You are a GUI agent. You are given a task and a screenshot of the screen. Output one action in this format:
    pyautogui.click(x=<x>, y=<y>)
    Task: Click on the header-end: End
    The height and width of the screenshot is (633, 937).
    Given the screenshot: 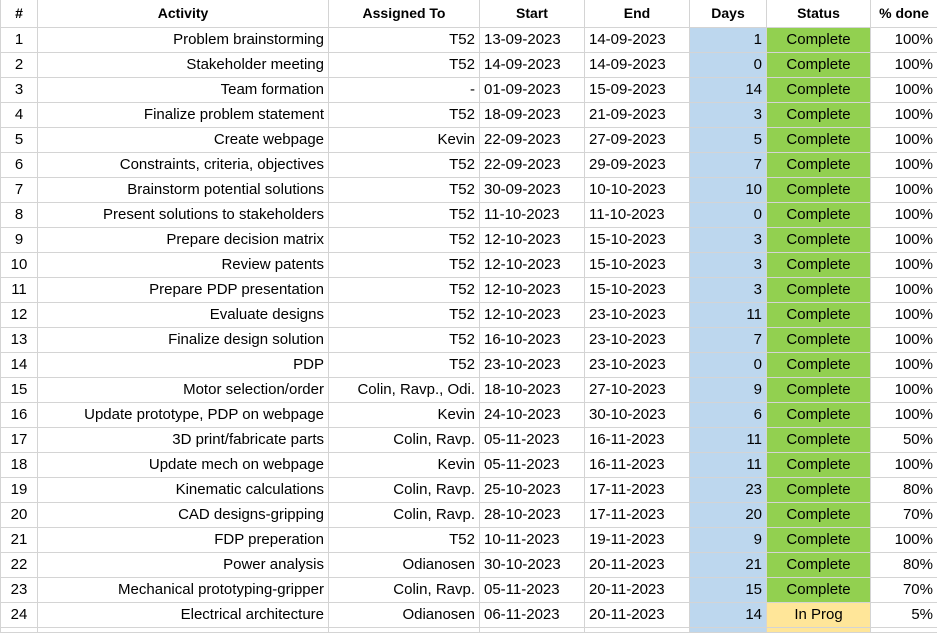 What is the action you would take?
    pyautogui.click(x=637, y=14)
    